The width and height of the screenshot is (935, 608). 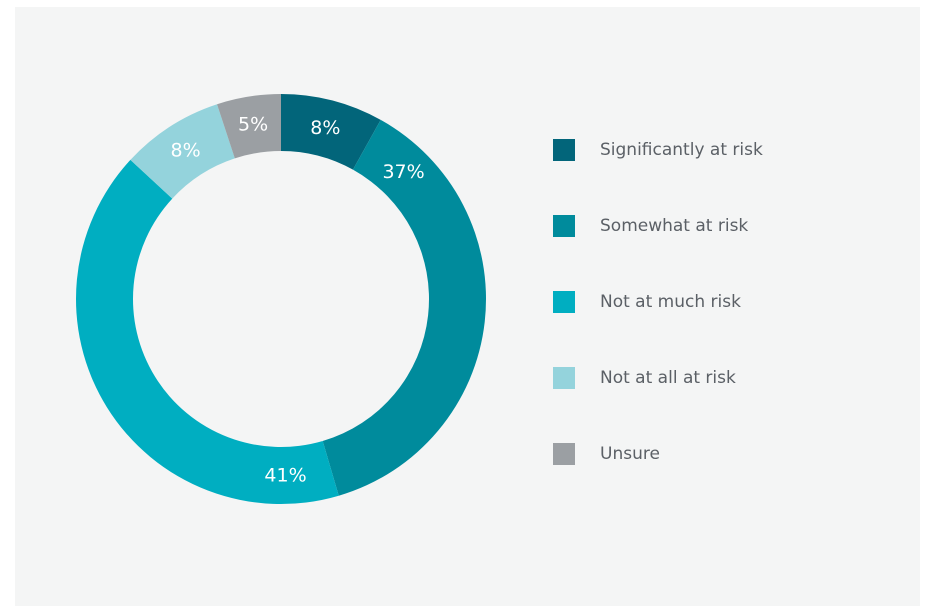 I want to click on legend-item-significantly-at-risk: Significantly at risk, so click(x=658, y=150).